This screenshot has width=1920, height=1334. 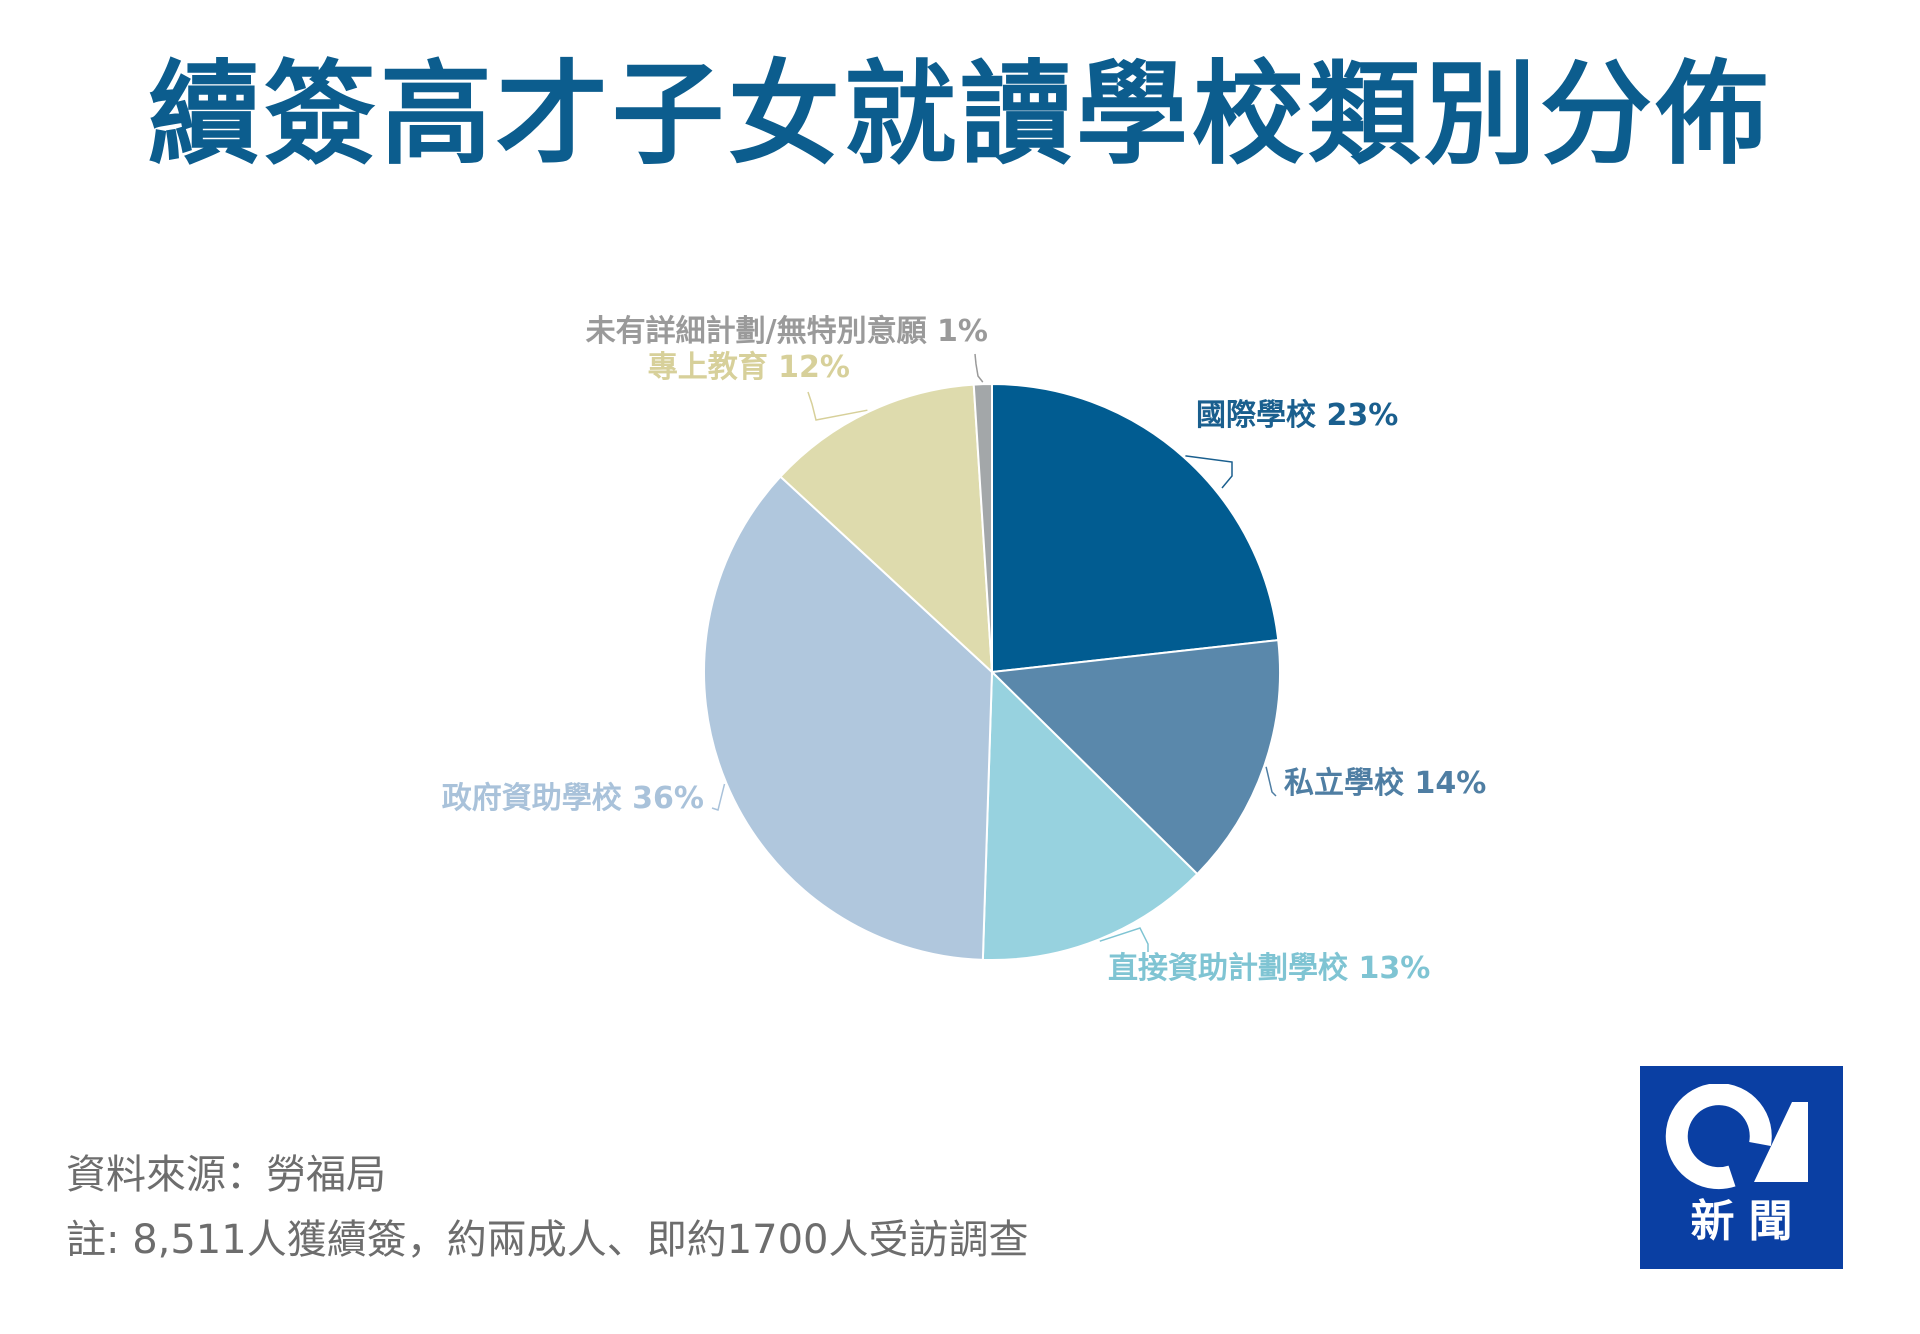 I want to click on hk01-logo: 新聞, so click(x=1741, y=1167).